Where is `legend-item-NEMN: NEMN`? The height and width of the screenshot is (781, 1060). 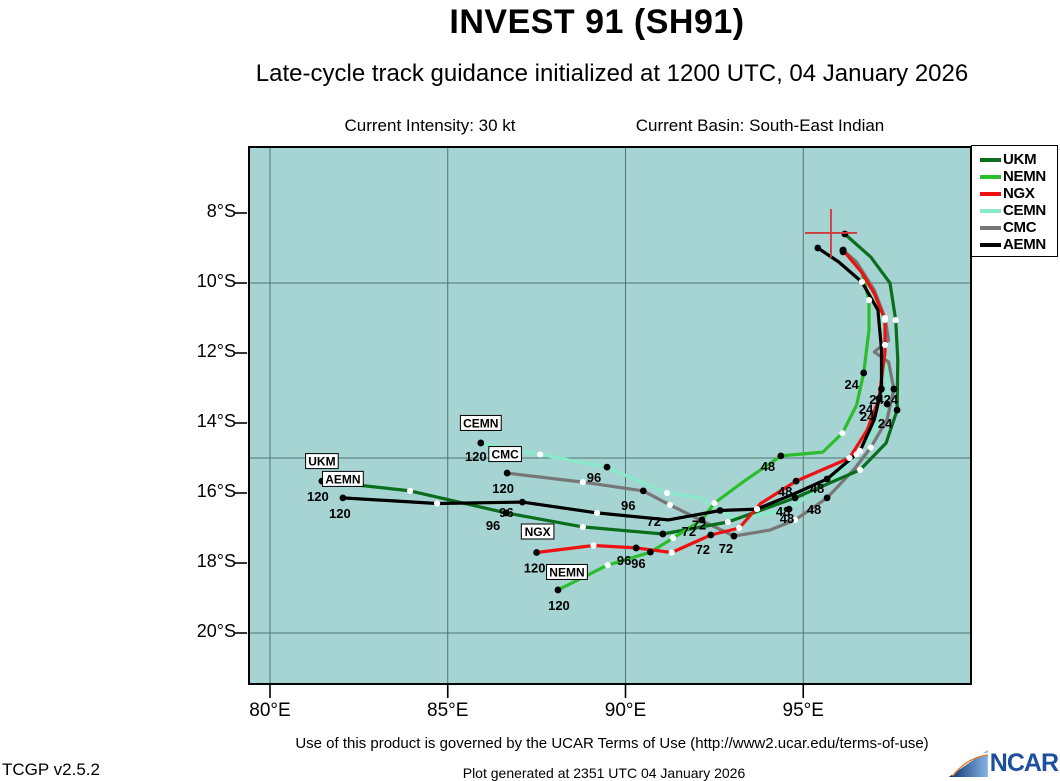 legend-item-NEMN: NEMN is located at coordinates (1018, 176).